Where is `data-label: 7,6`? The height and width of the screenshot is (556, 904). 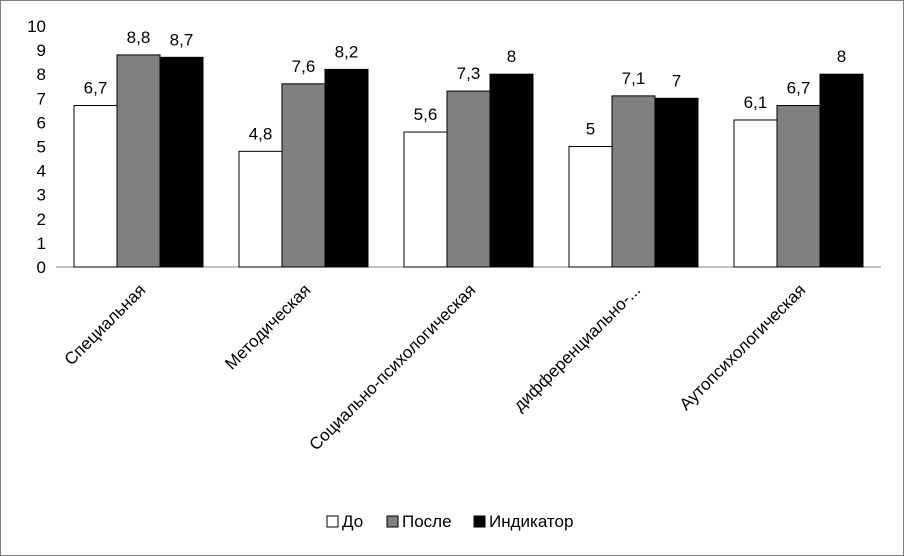 data-label: 7,6 is located at coordinates (304, 66).